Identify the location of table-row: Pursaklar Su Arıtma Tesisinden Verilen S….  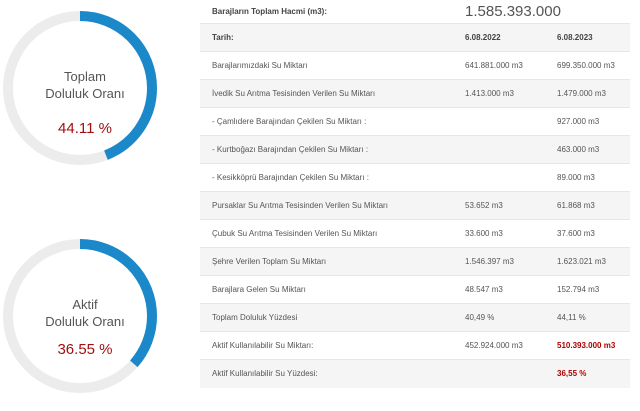
(415, 206).